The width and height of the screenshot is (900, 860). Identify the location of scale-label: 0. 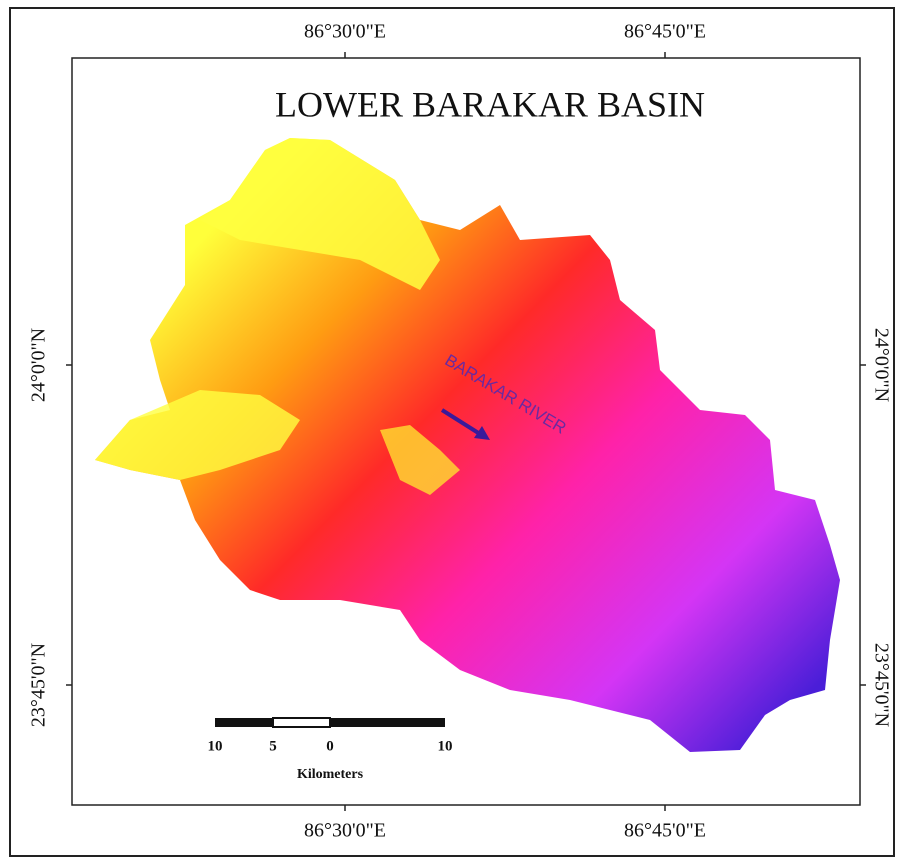
(330, 746).